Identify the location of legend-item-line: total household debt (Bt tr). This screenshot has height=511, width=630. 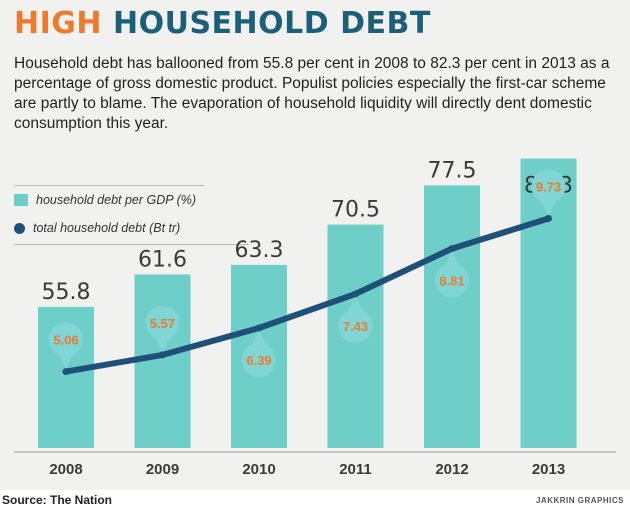
(97, 228).